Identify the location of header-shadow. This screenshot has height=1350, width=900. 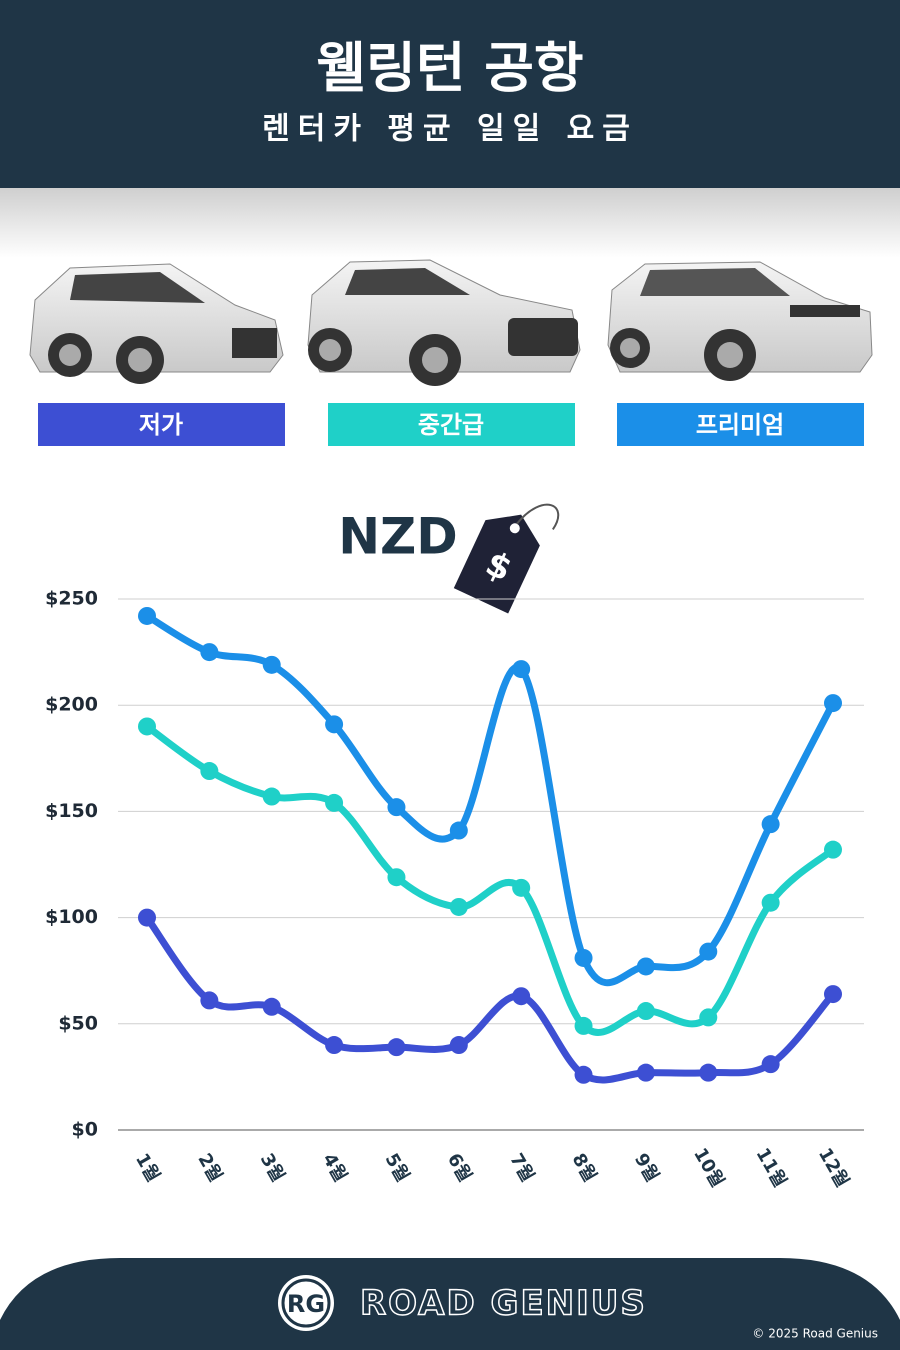
(450, 223).